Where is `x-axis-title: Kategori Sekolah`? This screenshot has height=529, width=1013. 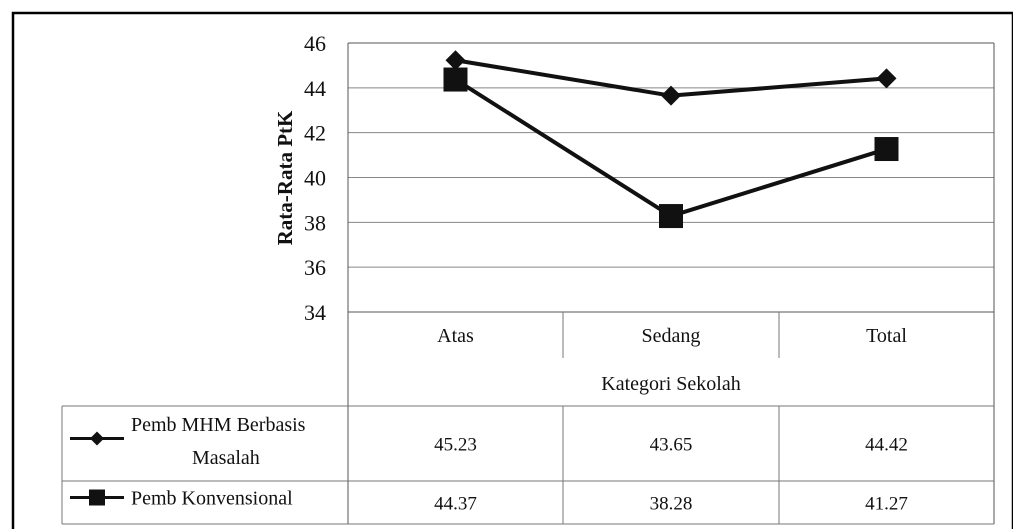 x-axis-title: Kategori Sekolah is located at coordinates (670, 384).